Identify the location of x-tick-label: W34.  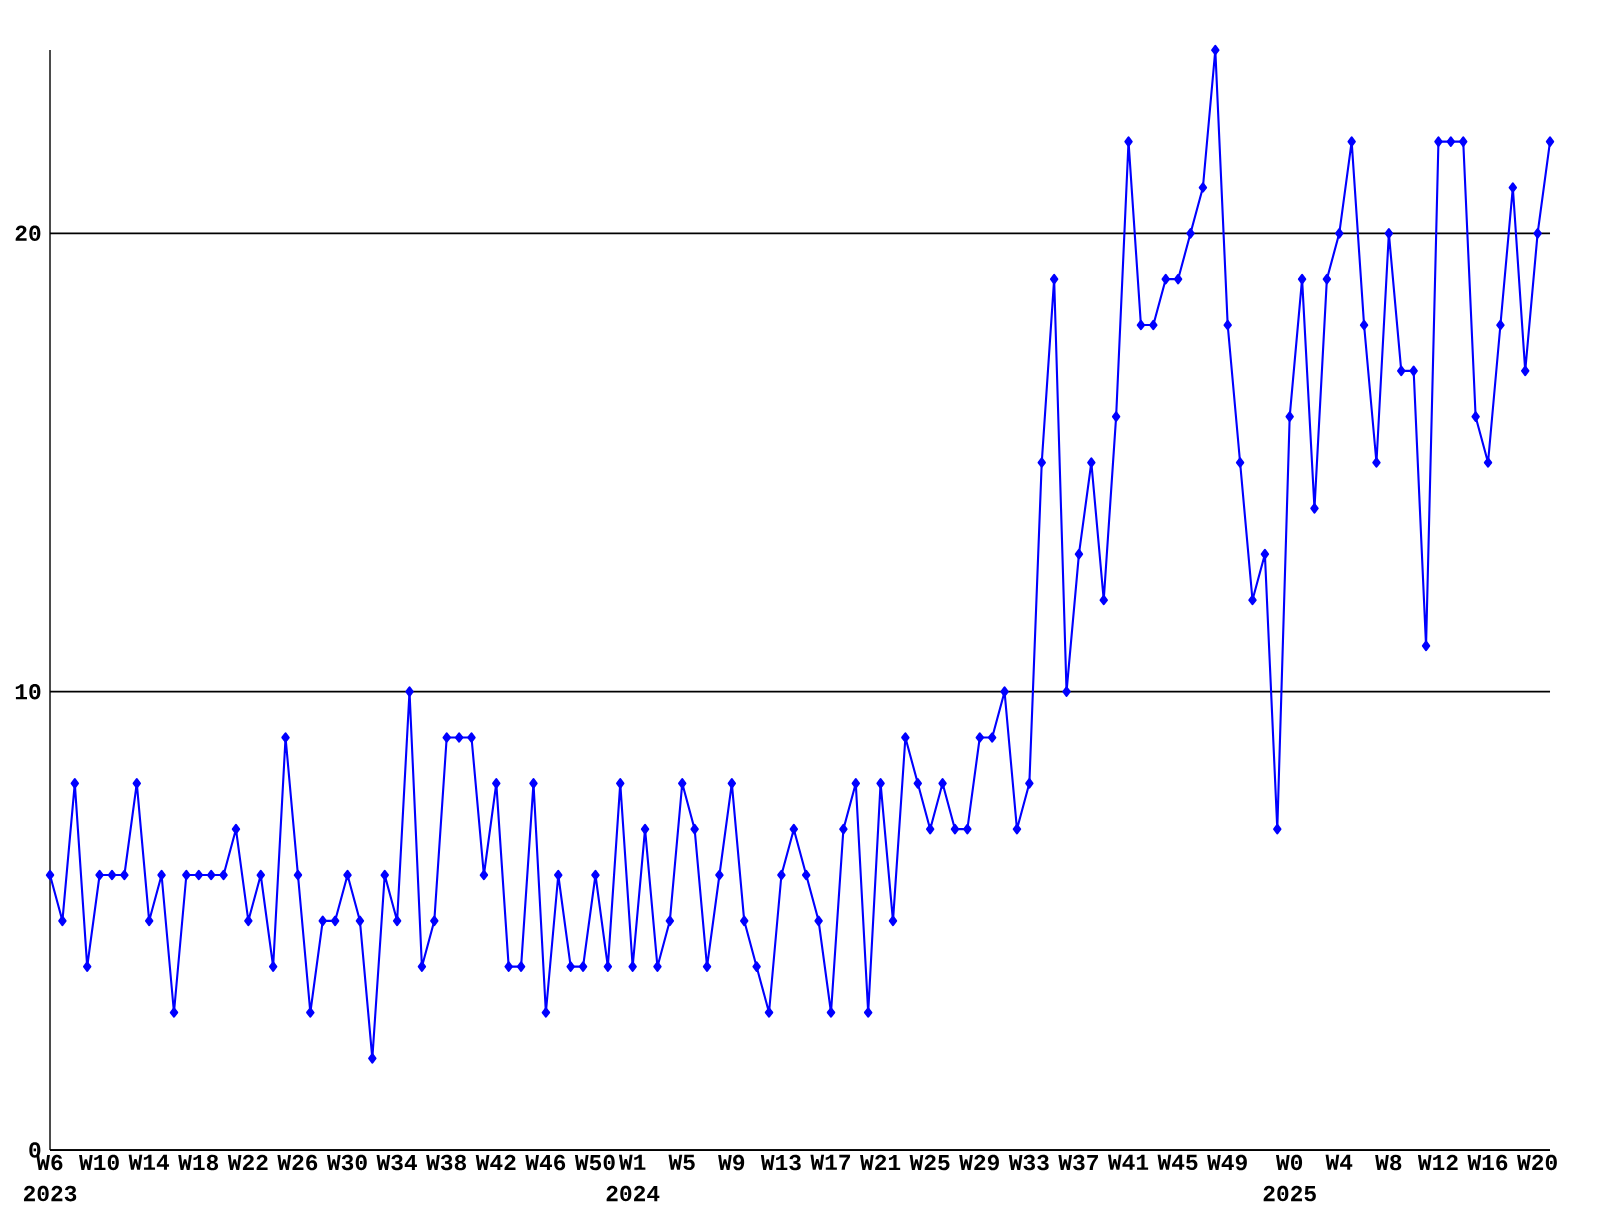
(396, 1162).